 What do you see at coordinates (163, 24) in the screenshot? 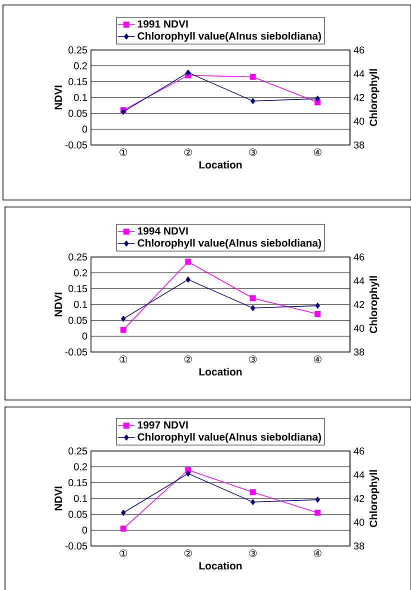
I see `legend-label: 1991 NDVI` at bounding box center [163, 24].